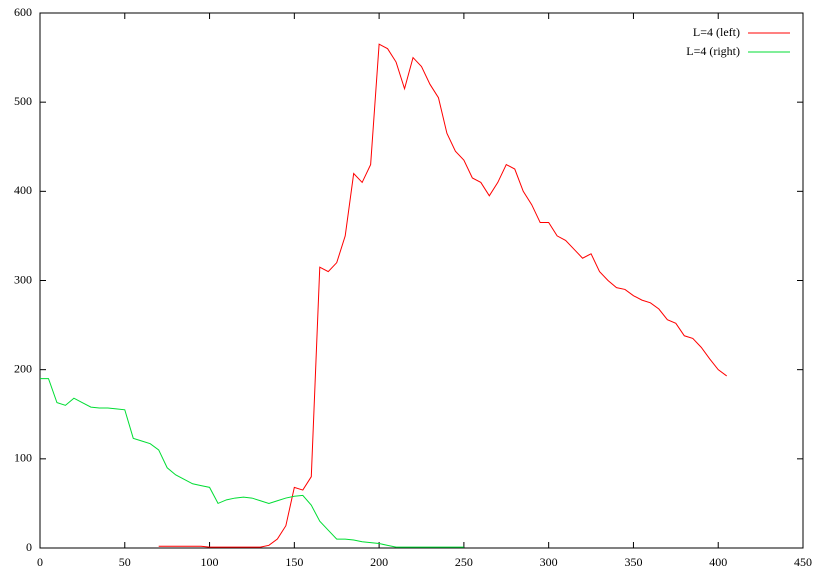 Image resolution: width=823 pixels, height=584 pixels. Describe the element at coordinates (803, 562) in the screenshot. I see `x-tick-label: 450` at that location.